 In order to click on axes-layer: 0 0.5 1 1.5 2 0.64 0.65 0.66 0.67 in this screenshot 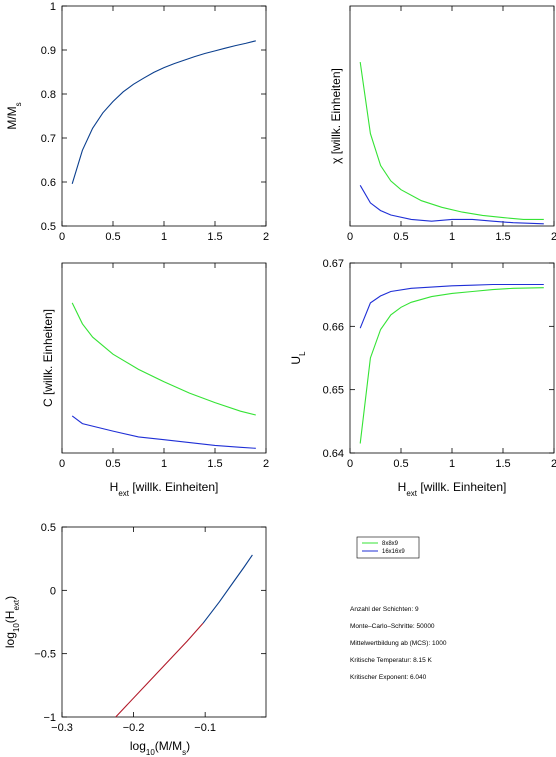, I will do `click(439, 364)`.